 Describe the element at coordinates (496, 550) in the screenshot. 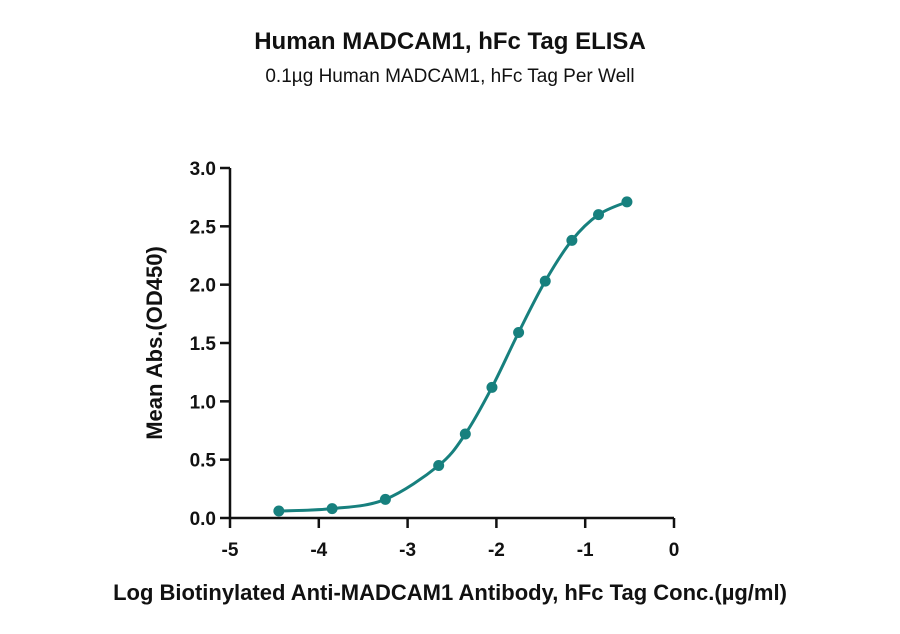

I see `x-tick-label-3: -2` at that location.